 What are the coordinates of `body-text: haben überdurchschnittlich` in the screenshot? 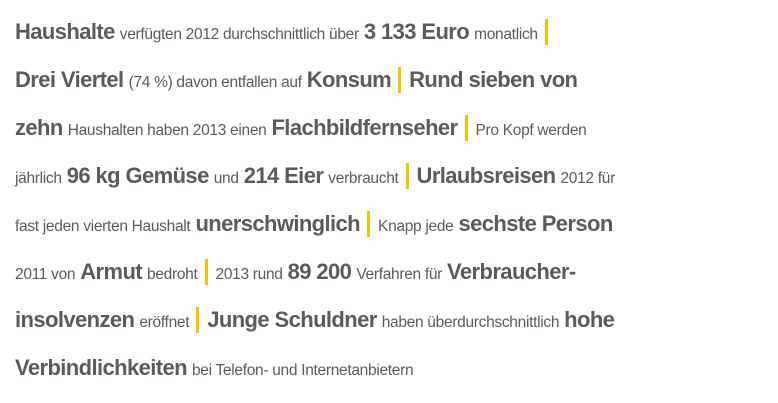 It's located at (470, 322).